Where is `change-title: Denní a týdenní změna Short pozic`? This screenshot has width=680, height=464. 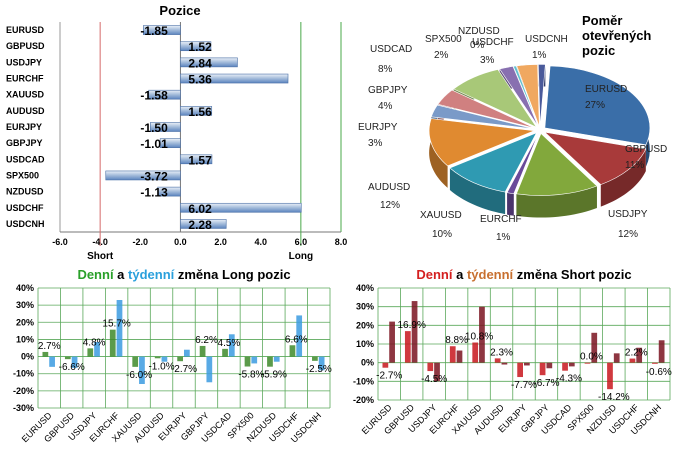 change-title: Denní a týdenní změna Short pozic is located at coordinates (523, 274).